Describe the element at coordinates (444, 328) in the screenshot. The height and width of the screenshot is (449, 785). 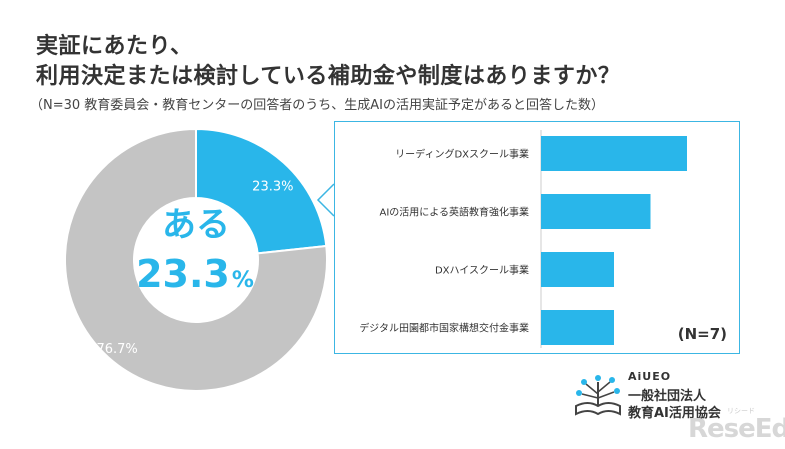
I see `bar-category-label-4: デジタル田園都市国家構想交付金事業` at that location.